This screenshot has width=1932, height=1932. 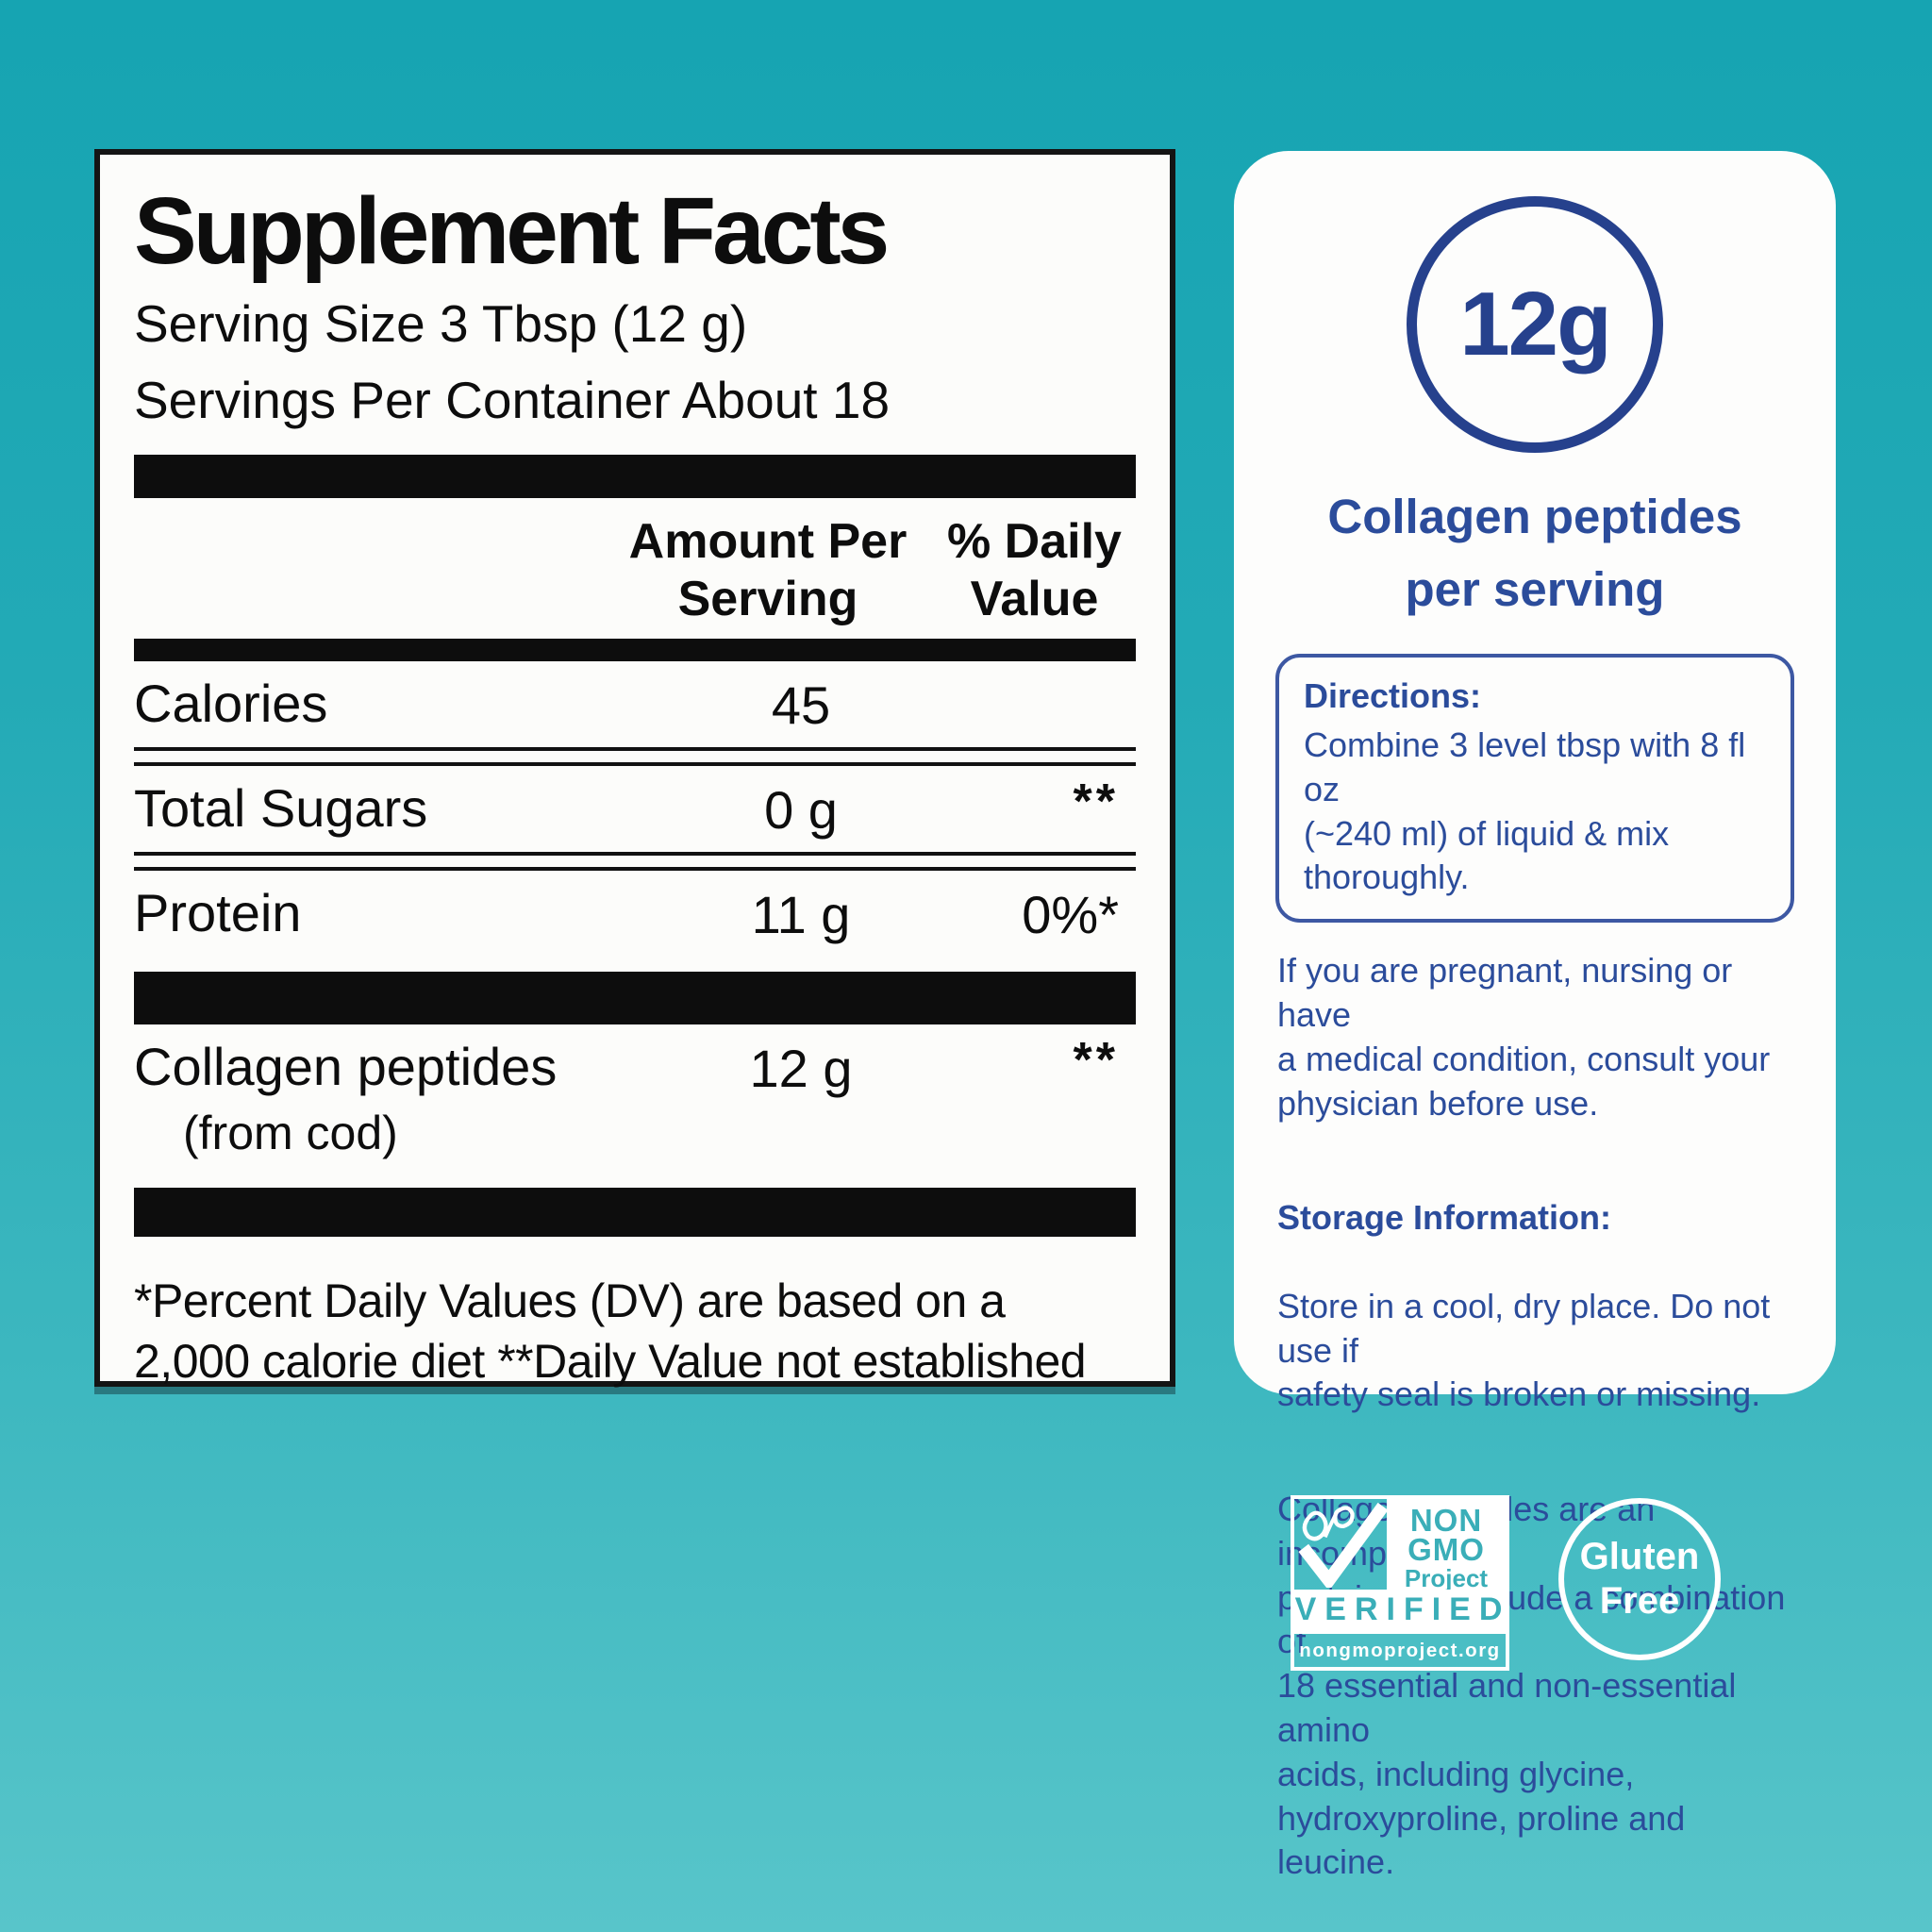 What do you see at coordinates (635, 1098) in the screenshot?
I see `table-row-collagen-peptides: Collagen peptides (from cod) 12 g **` at bounding box center [635, 1098].